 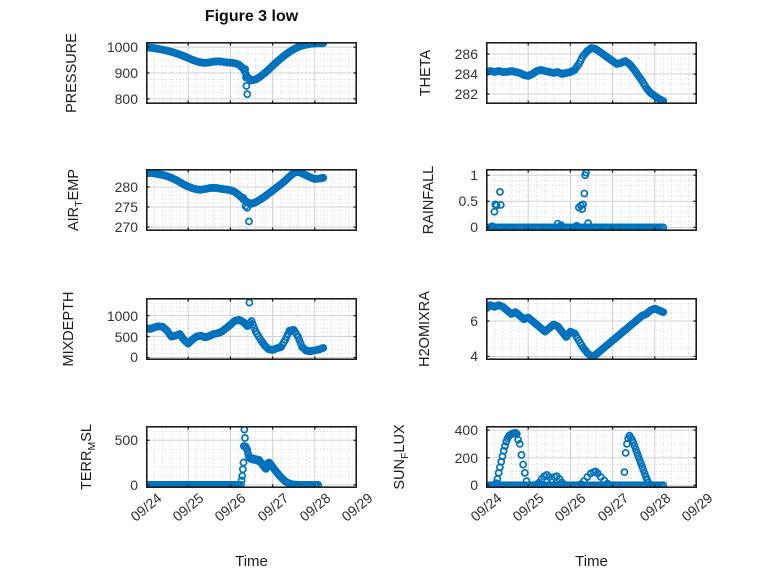 What do you see at coordinates (466, 457) in the screenshot?
I see `y-tick-label: 200` at bounding box center [466, 457].